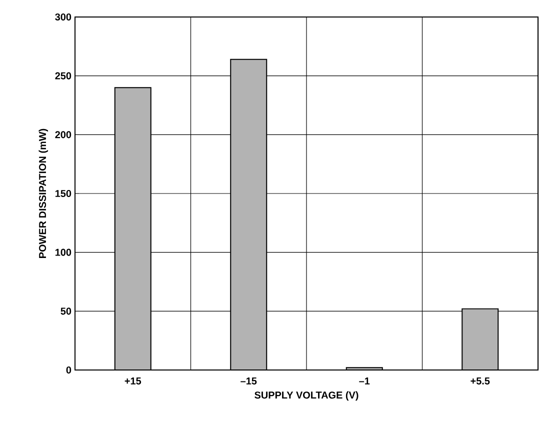 The height and width of the screenshot is (421, 539). Describe the element at coordinates (306, 396) in the screenshot. I see `x-axis-title: SUPPLY VOLTAGE (V)` at that location.